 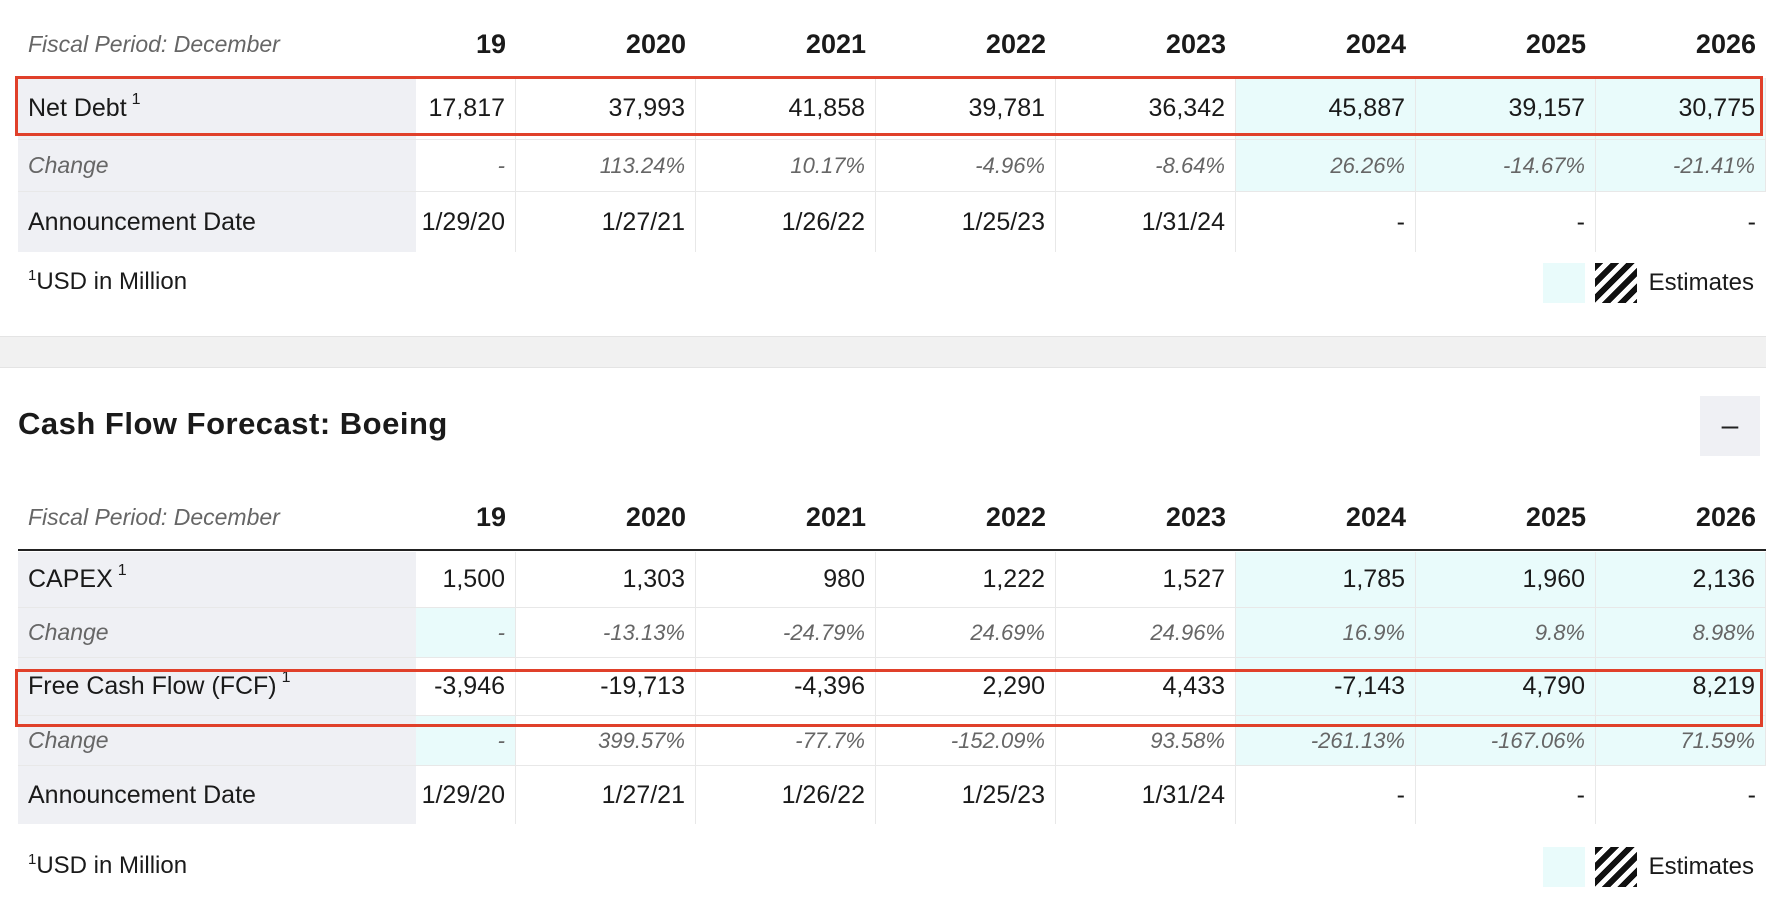 I want to click on estimate-cell: 39,157, so click(x=1506, y=108).